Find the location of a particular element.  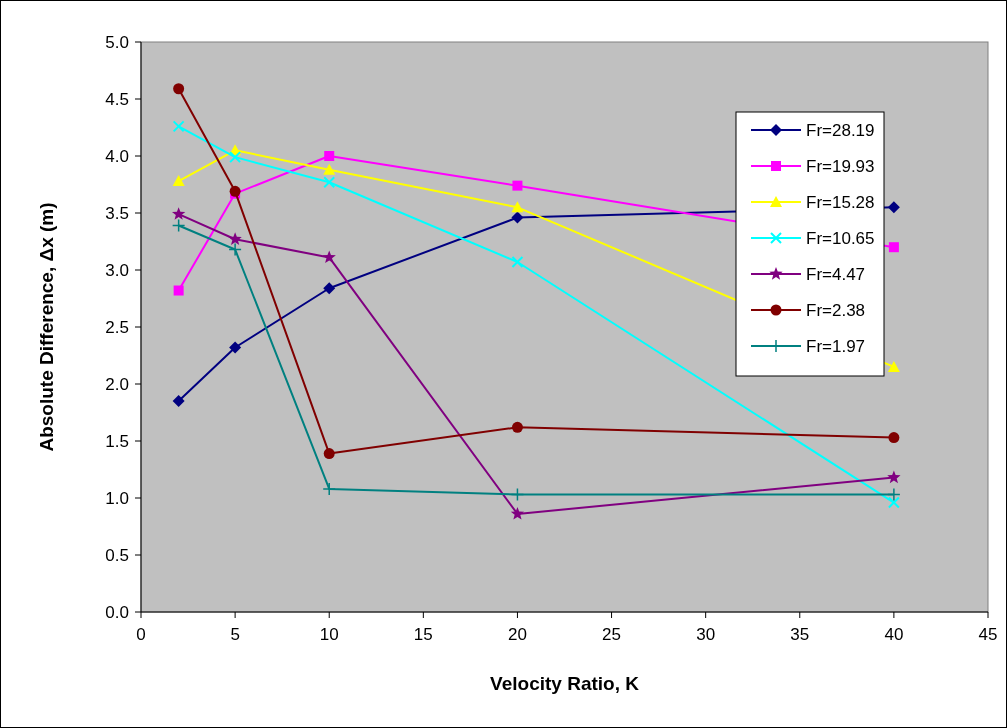

y-tick-label: 1.5 is located at coordinates (117, 441).